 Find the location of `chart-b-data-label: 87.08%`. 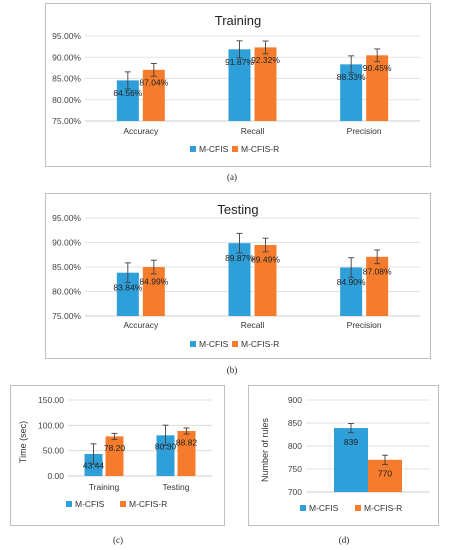

chart-b-data-label: 87.08% is located at coordinates (377, 272).